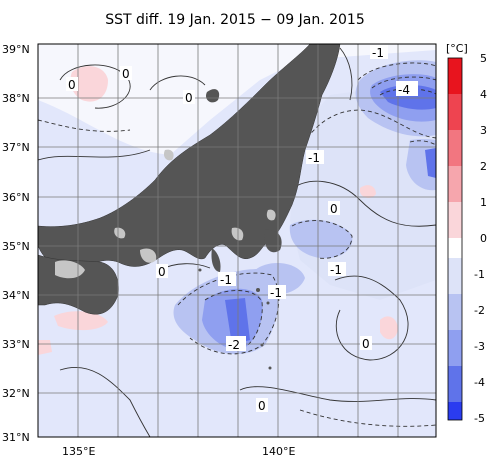 The width and height of the screenshot is (500, 460). Describe the element at coordinates (273, 241) in the screenshot. I see `land-boso-peninsula` at that location.